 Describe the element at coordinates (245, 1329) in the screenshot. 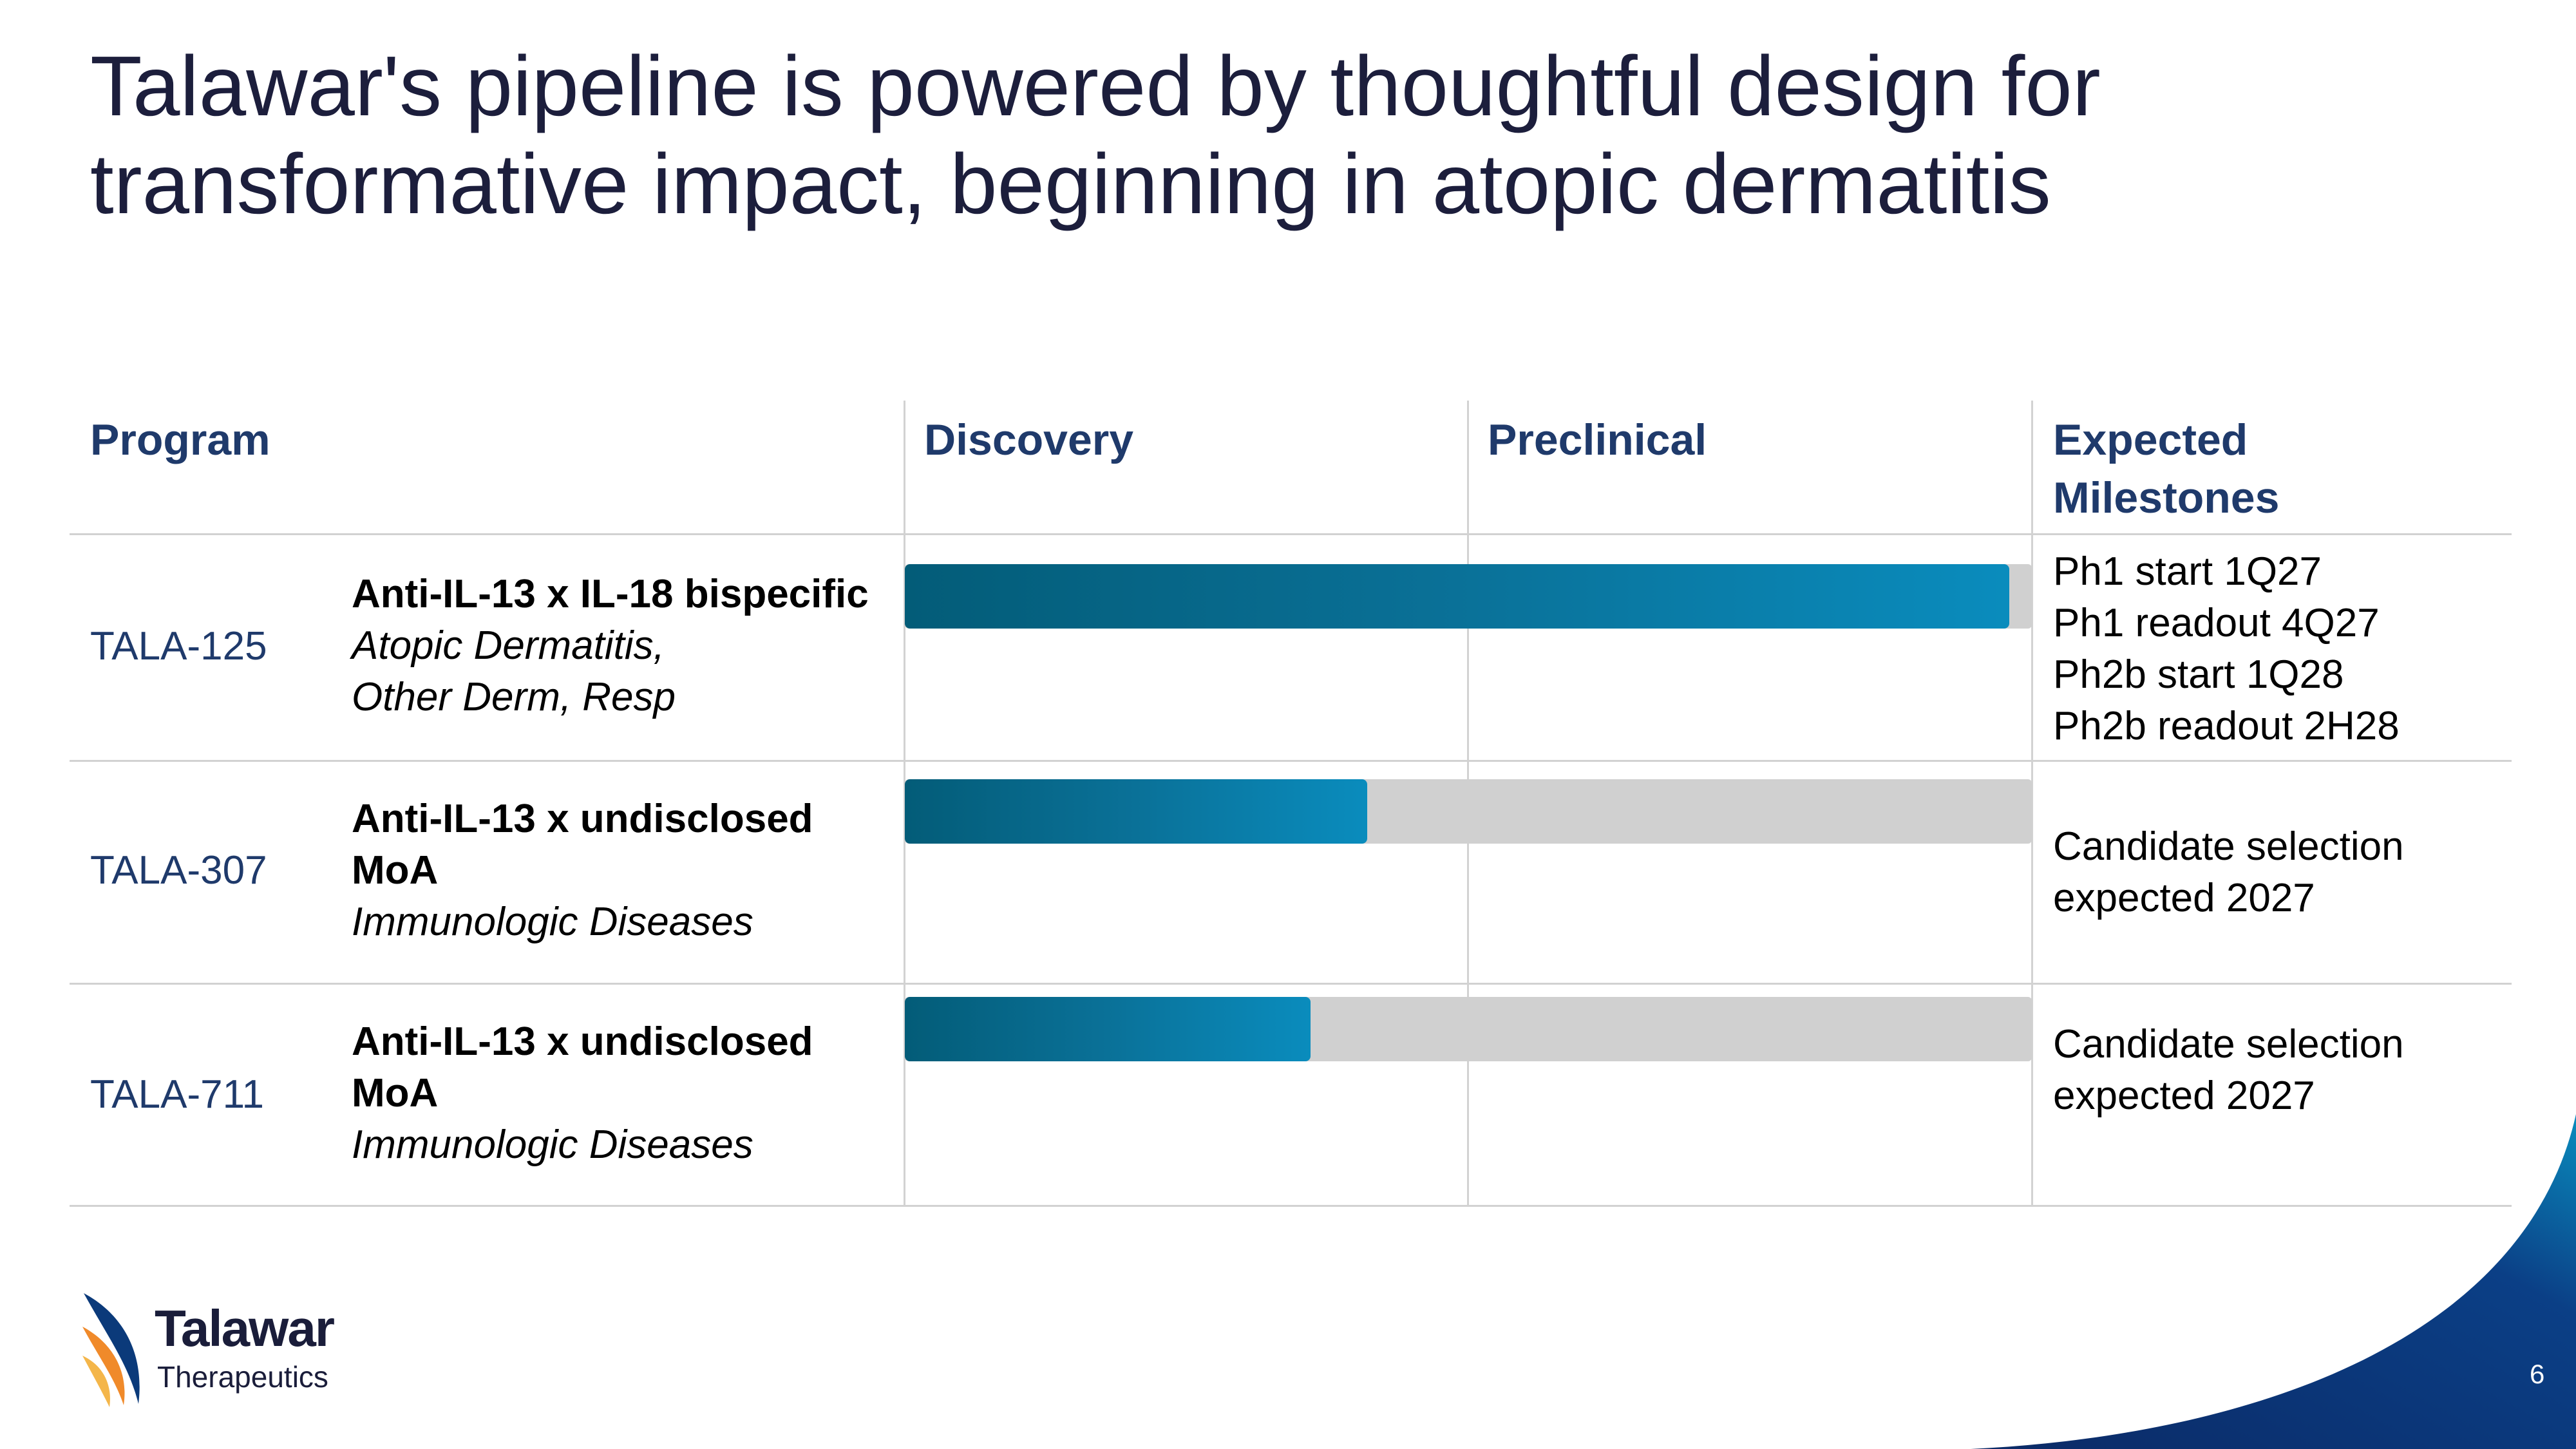

I see `logo-wordmark: Talawar` at that location.